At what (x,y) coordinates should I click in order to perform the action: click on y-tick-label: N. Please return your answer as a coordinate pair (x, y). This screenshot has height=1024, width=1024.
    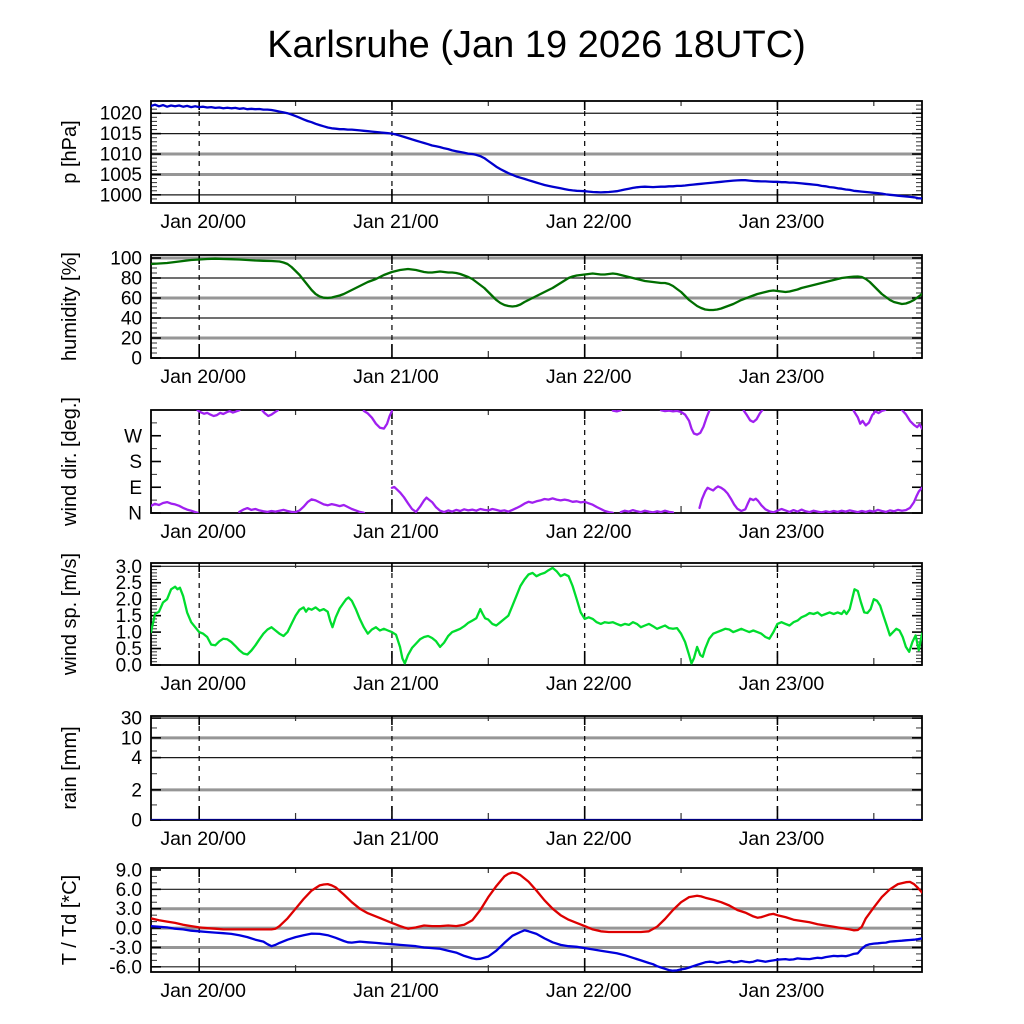
    Looking at the image, I should click on (135, 514).